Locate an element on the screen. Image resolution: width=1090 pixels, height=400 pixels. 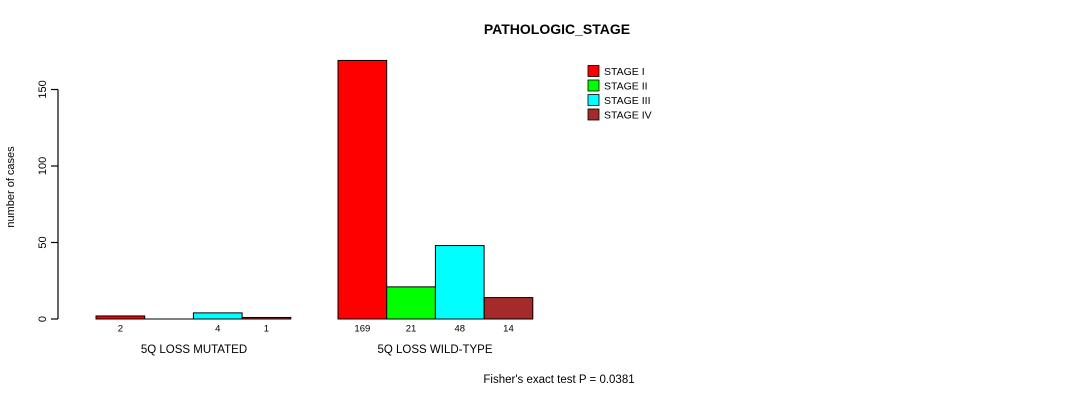
y-axis-label: number of cases is located at coordinates (11, 187).